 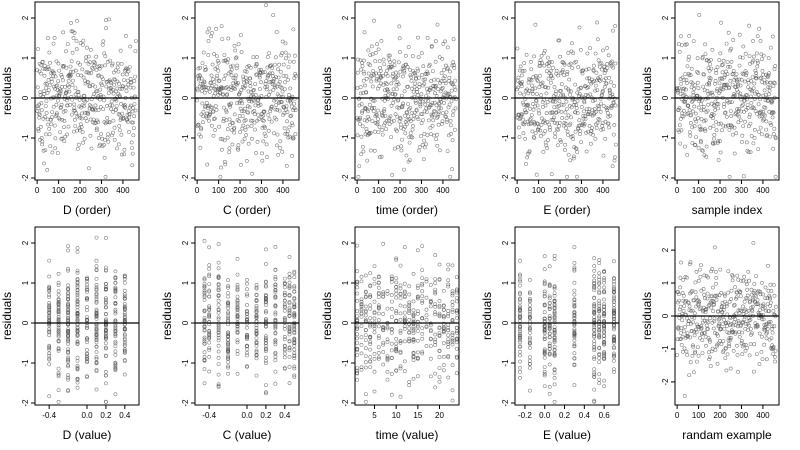 What do you see at coordinates (185, 97) in the screenshot?
I see `y-tick-label: 0` at bounding box center [185, 97].